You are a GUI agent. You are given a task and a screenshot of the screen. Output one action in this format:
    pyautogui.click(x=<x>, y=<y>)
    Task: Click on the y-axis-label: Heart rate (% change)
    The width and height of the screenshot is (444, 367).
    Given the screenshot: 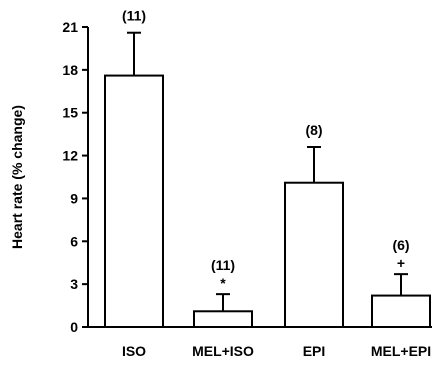 What is the action you would take?
    pyautogui.click(x=17, y=177)
    